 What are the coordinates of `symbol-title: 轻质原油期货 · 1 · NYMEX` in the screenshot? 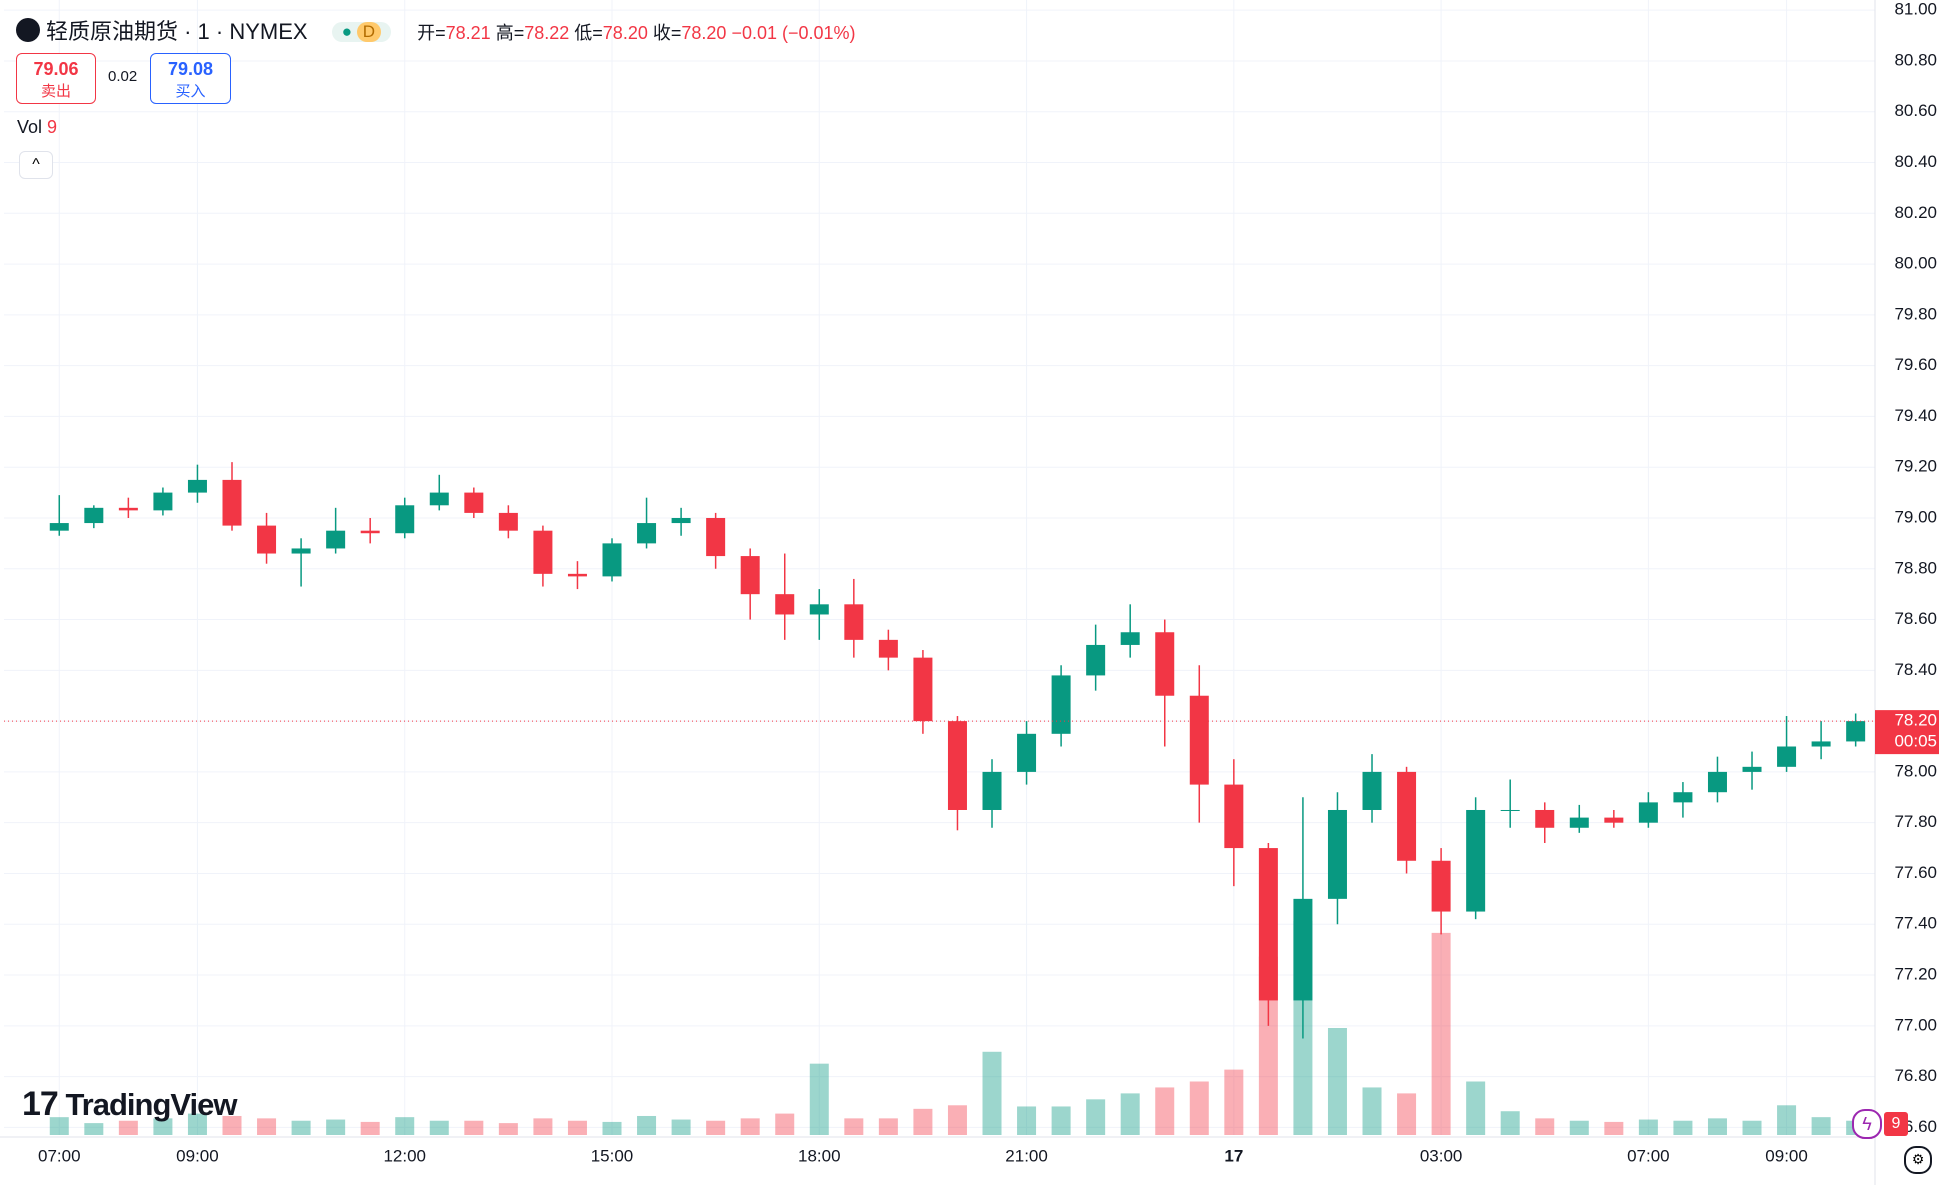 It's located at (177, 31).